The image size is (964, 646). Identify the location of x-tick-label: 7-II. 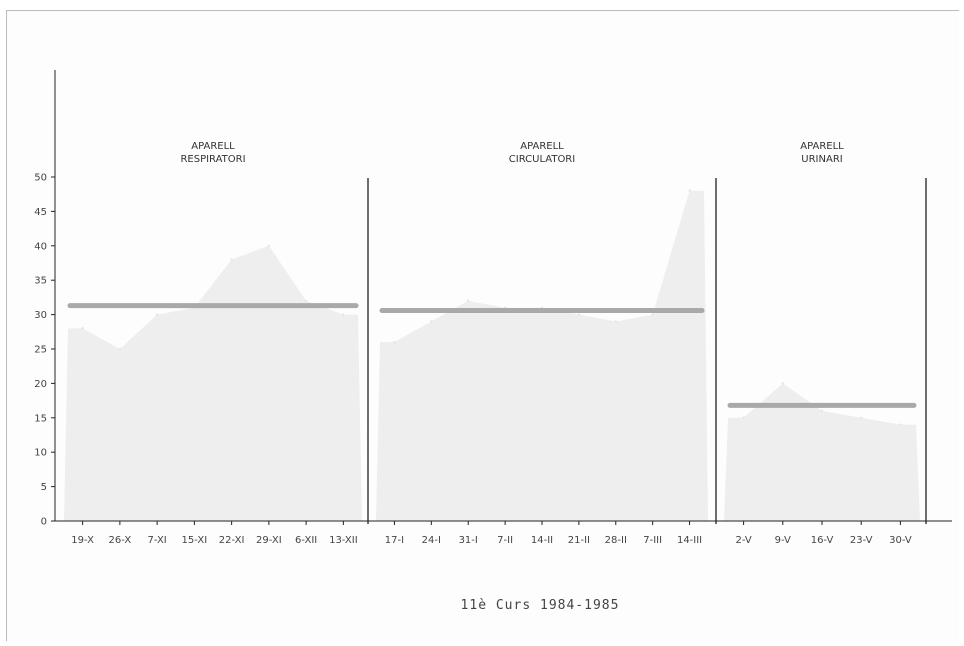
(505, 540).